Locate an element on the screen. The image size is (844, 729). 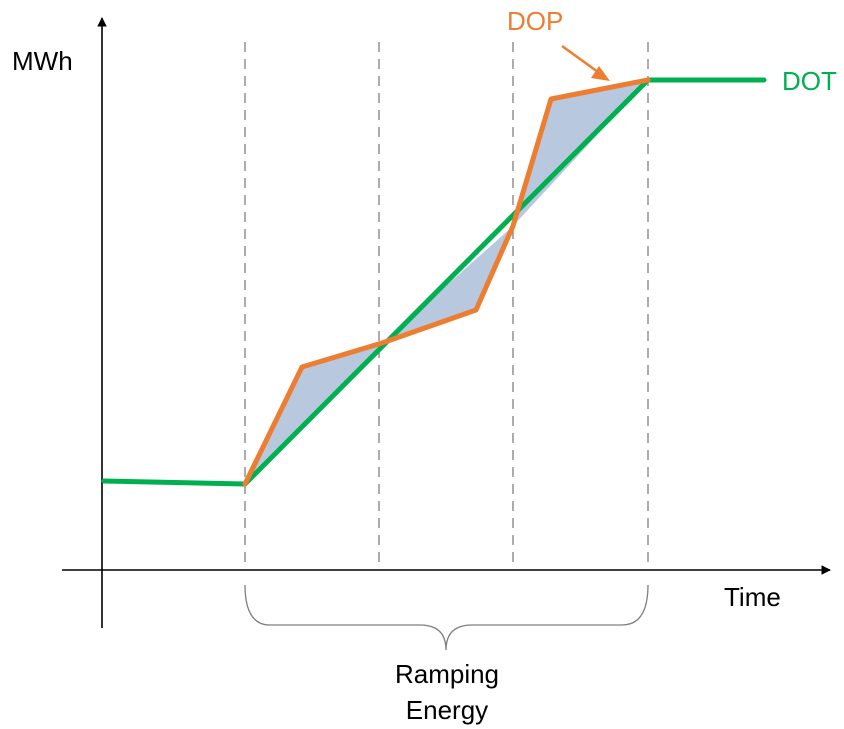
y-axis-label: MWh is located at coordinates (42, 61).